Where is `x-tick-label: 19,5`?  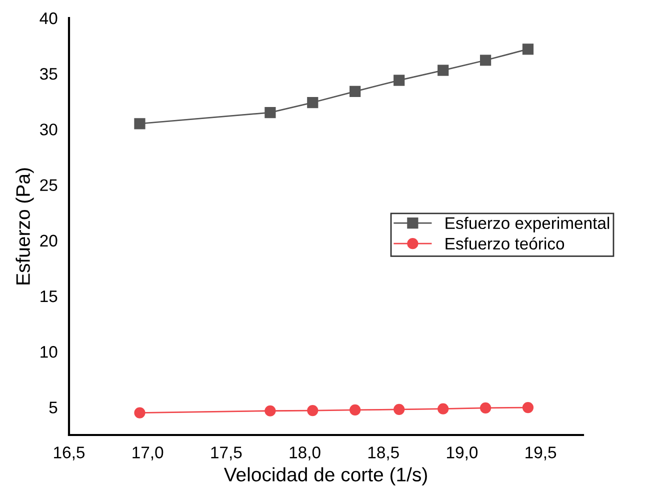
x-tick-label: 19,5 is located at coordinates (541, 453).